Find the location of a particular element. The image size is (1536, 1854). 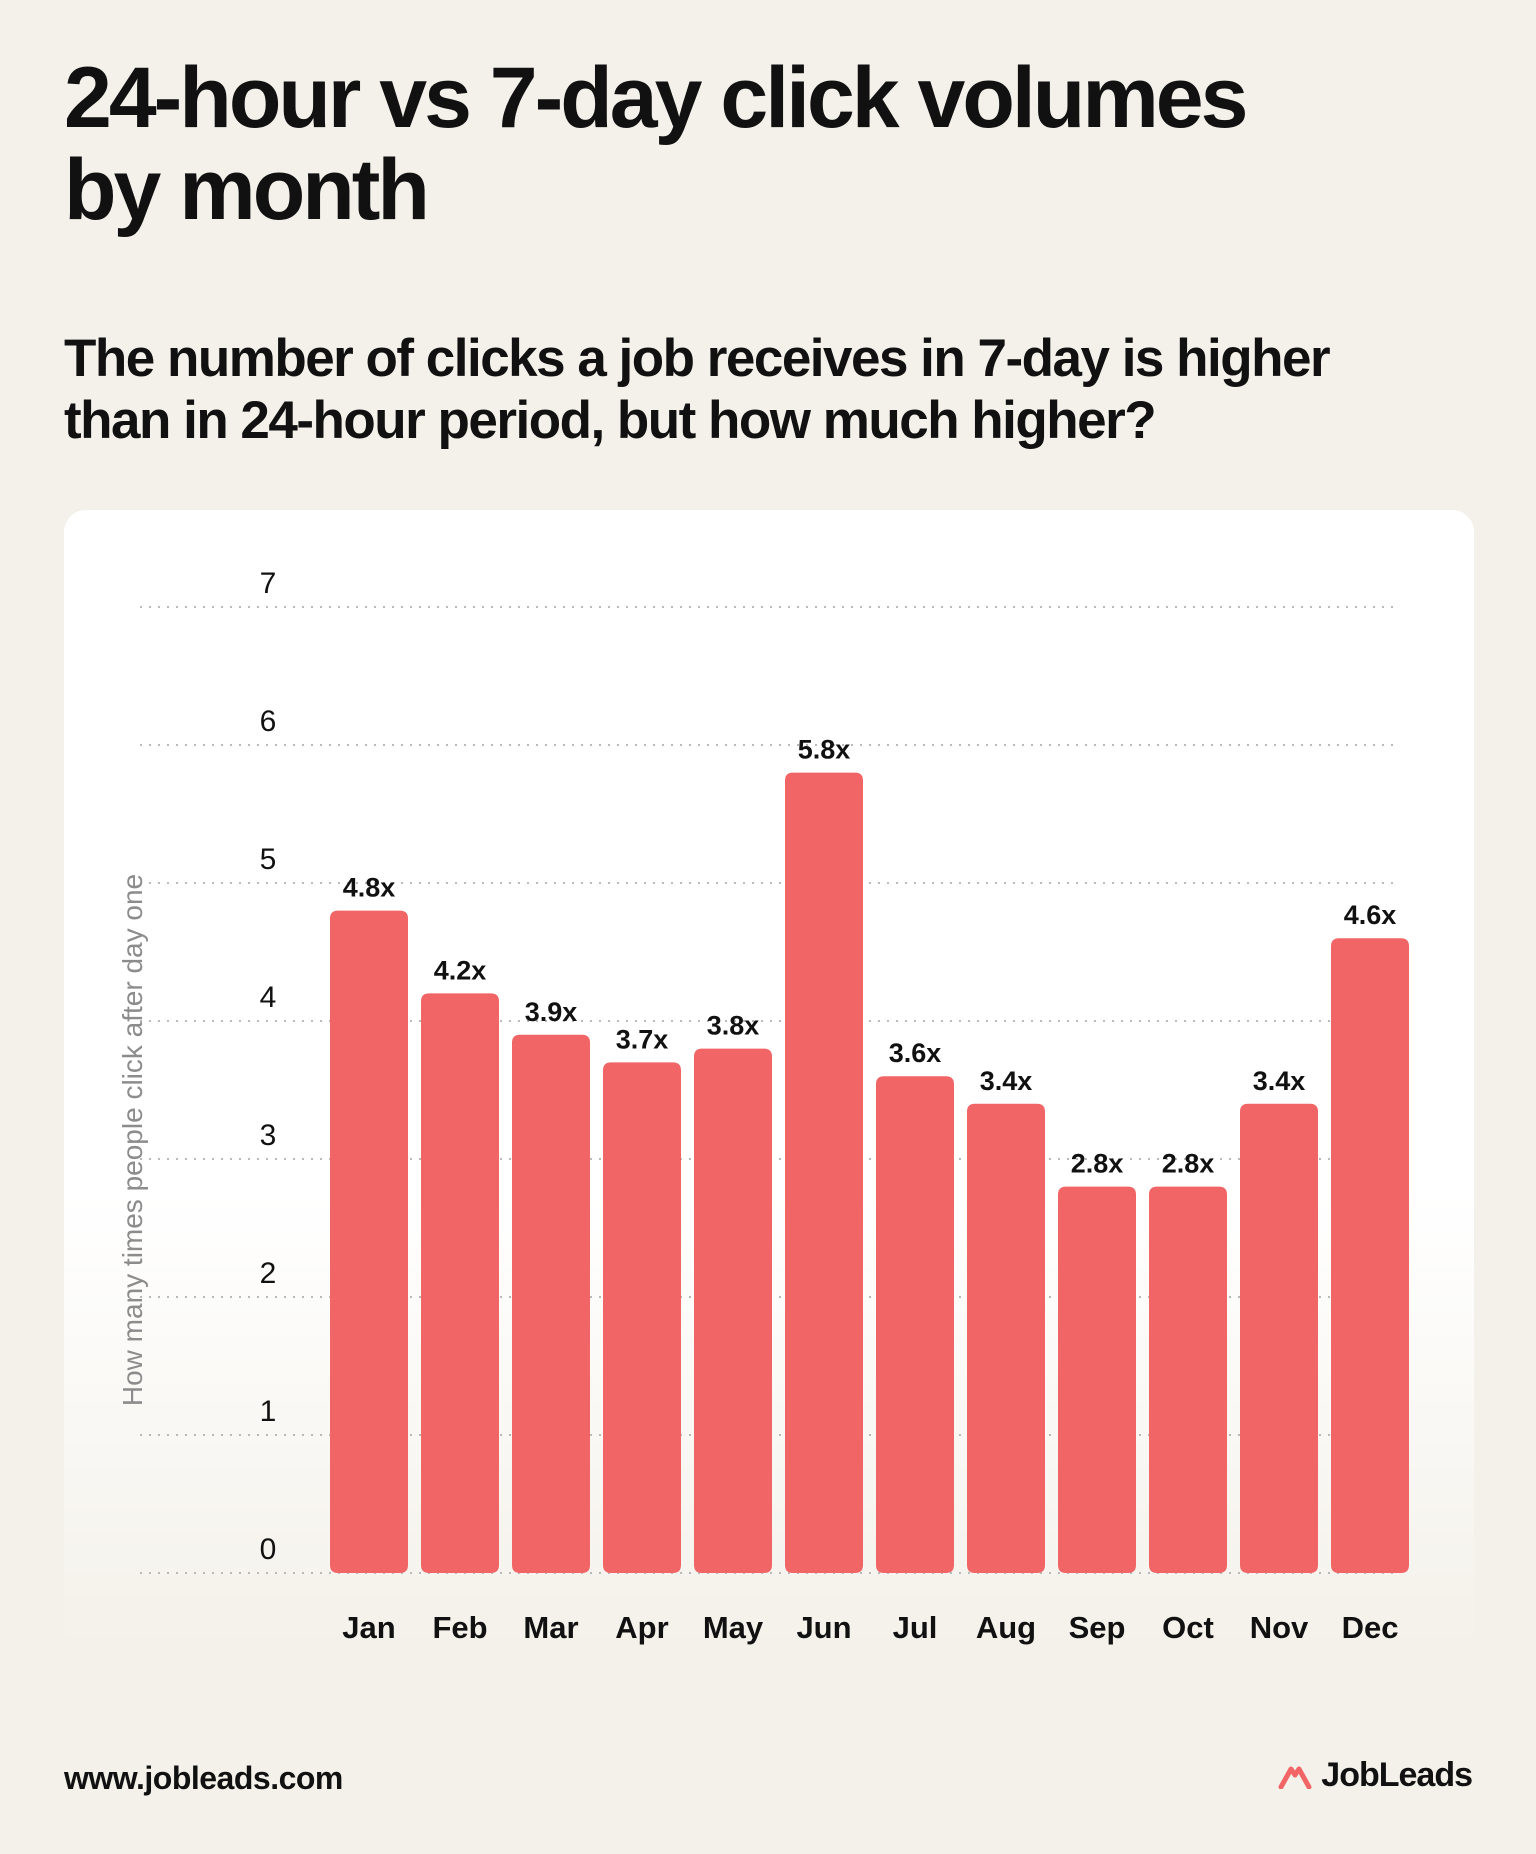

x-tick-label: Nov is located at coordinates (1279, 1627).